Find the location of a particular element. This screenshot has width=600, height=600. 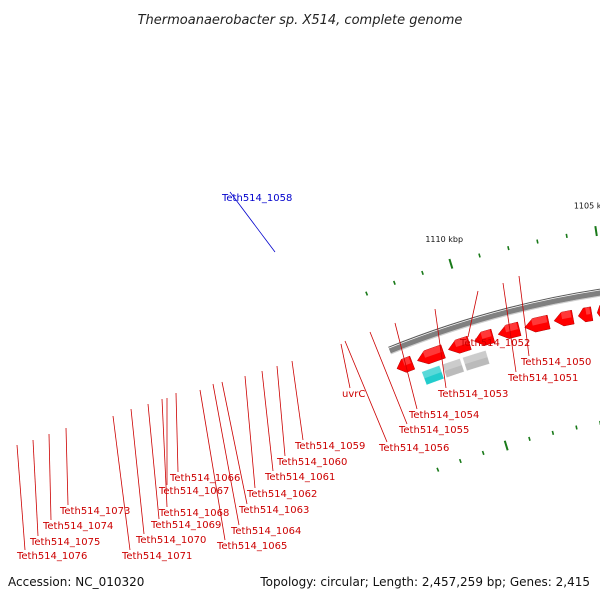

ruler-label-1105: 1105 kbp is located at coordinates (587, 205).